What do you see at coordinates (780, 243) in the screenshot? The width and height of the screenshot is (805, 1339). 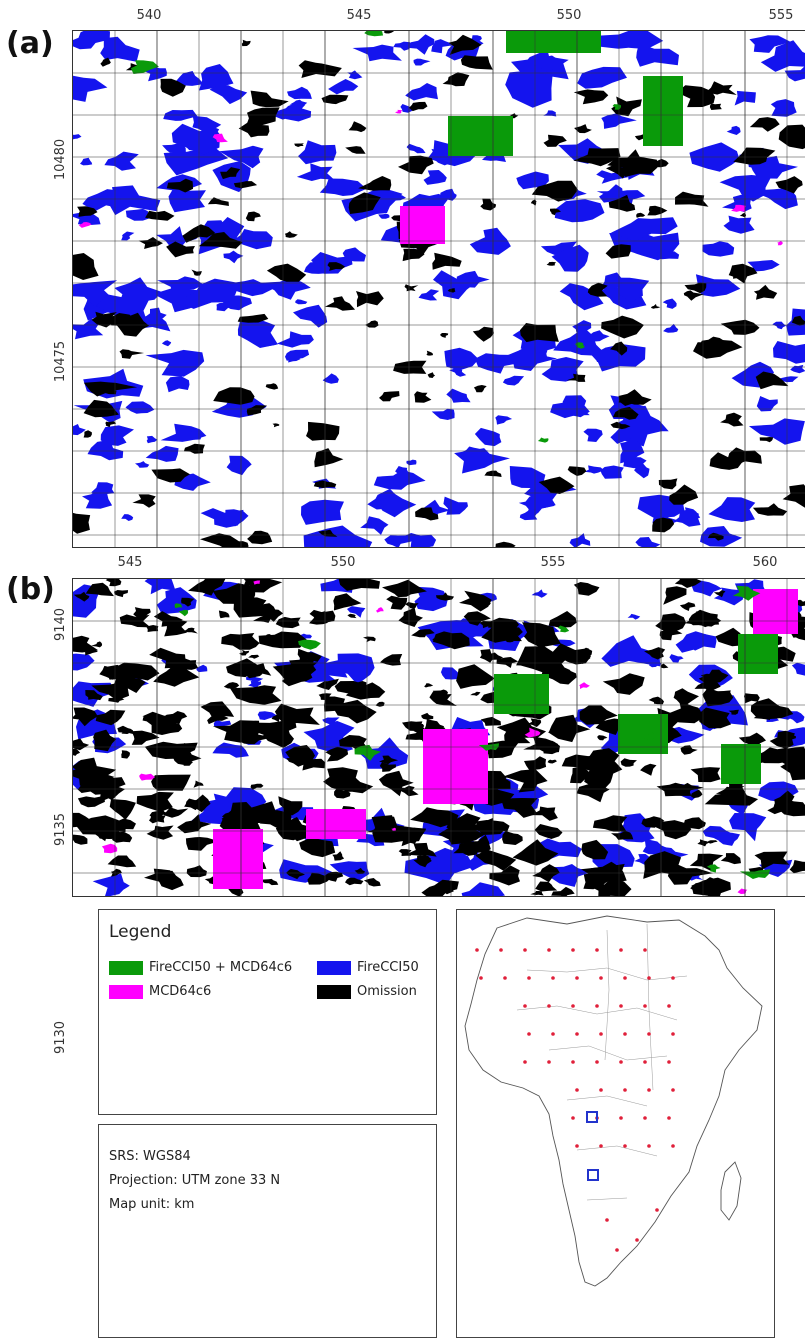 I see `mcd64-patch` at bounding box center [780, 243].